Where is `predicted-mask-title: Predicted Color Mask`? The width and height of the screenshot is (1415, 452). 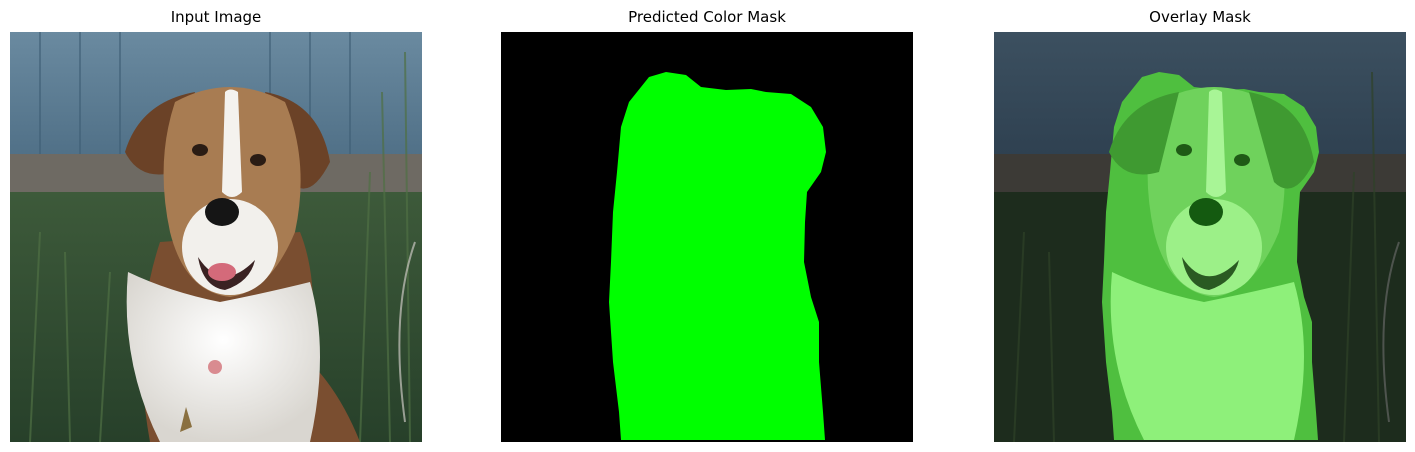
predicted-mask-title: Predicted Color Mask is located at coordinates (707, 17).